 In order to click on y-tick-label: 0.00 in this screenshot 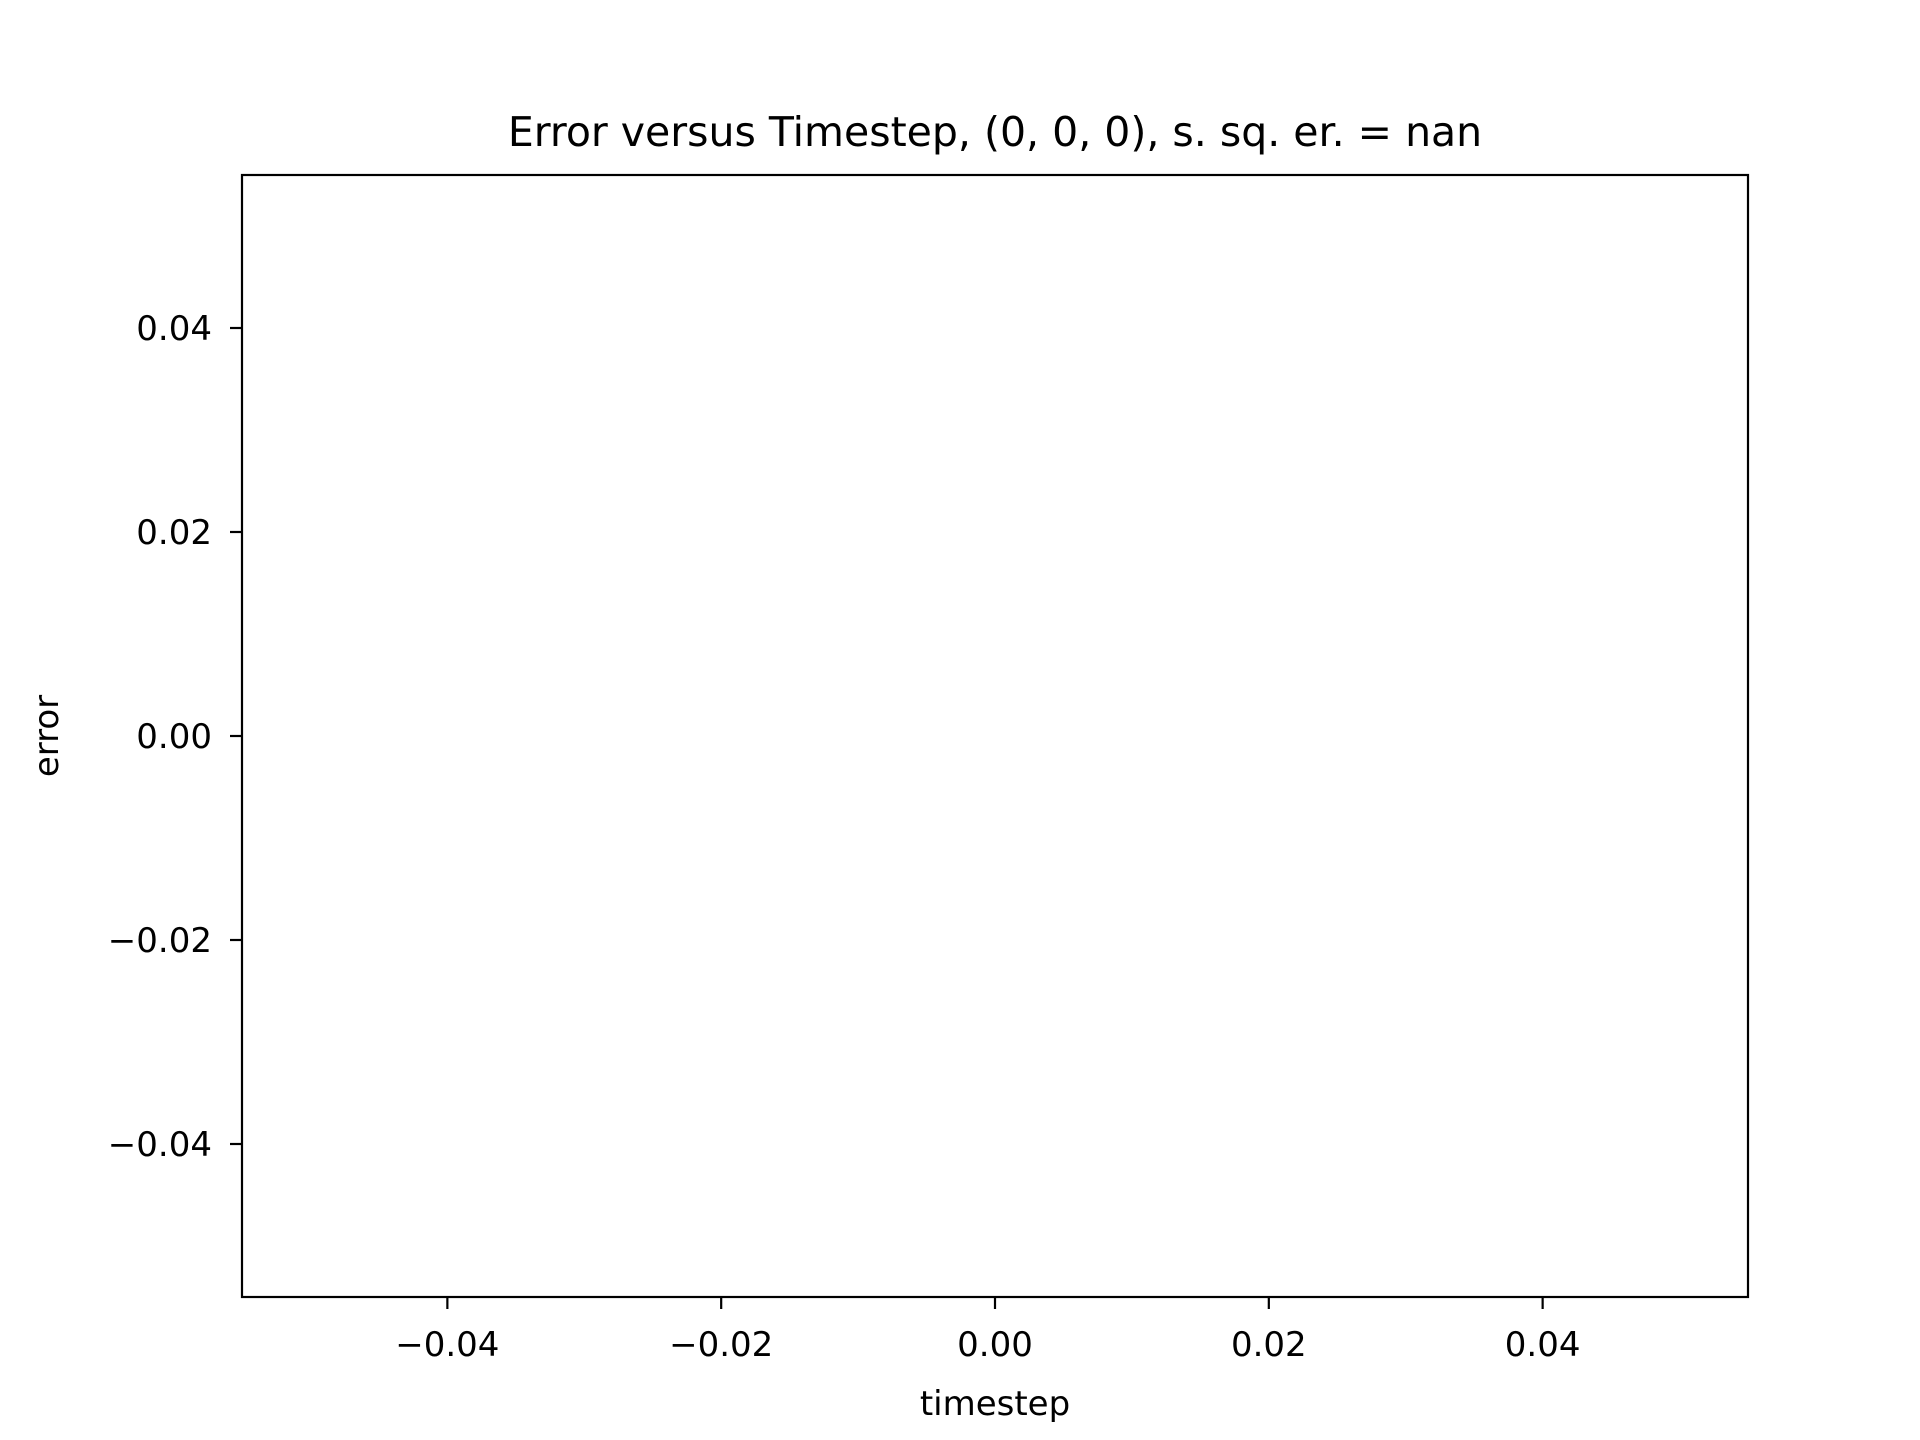, I will do `click(174, 737)`.